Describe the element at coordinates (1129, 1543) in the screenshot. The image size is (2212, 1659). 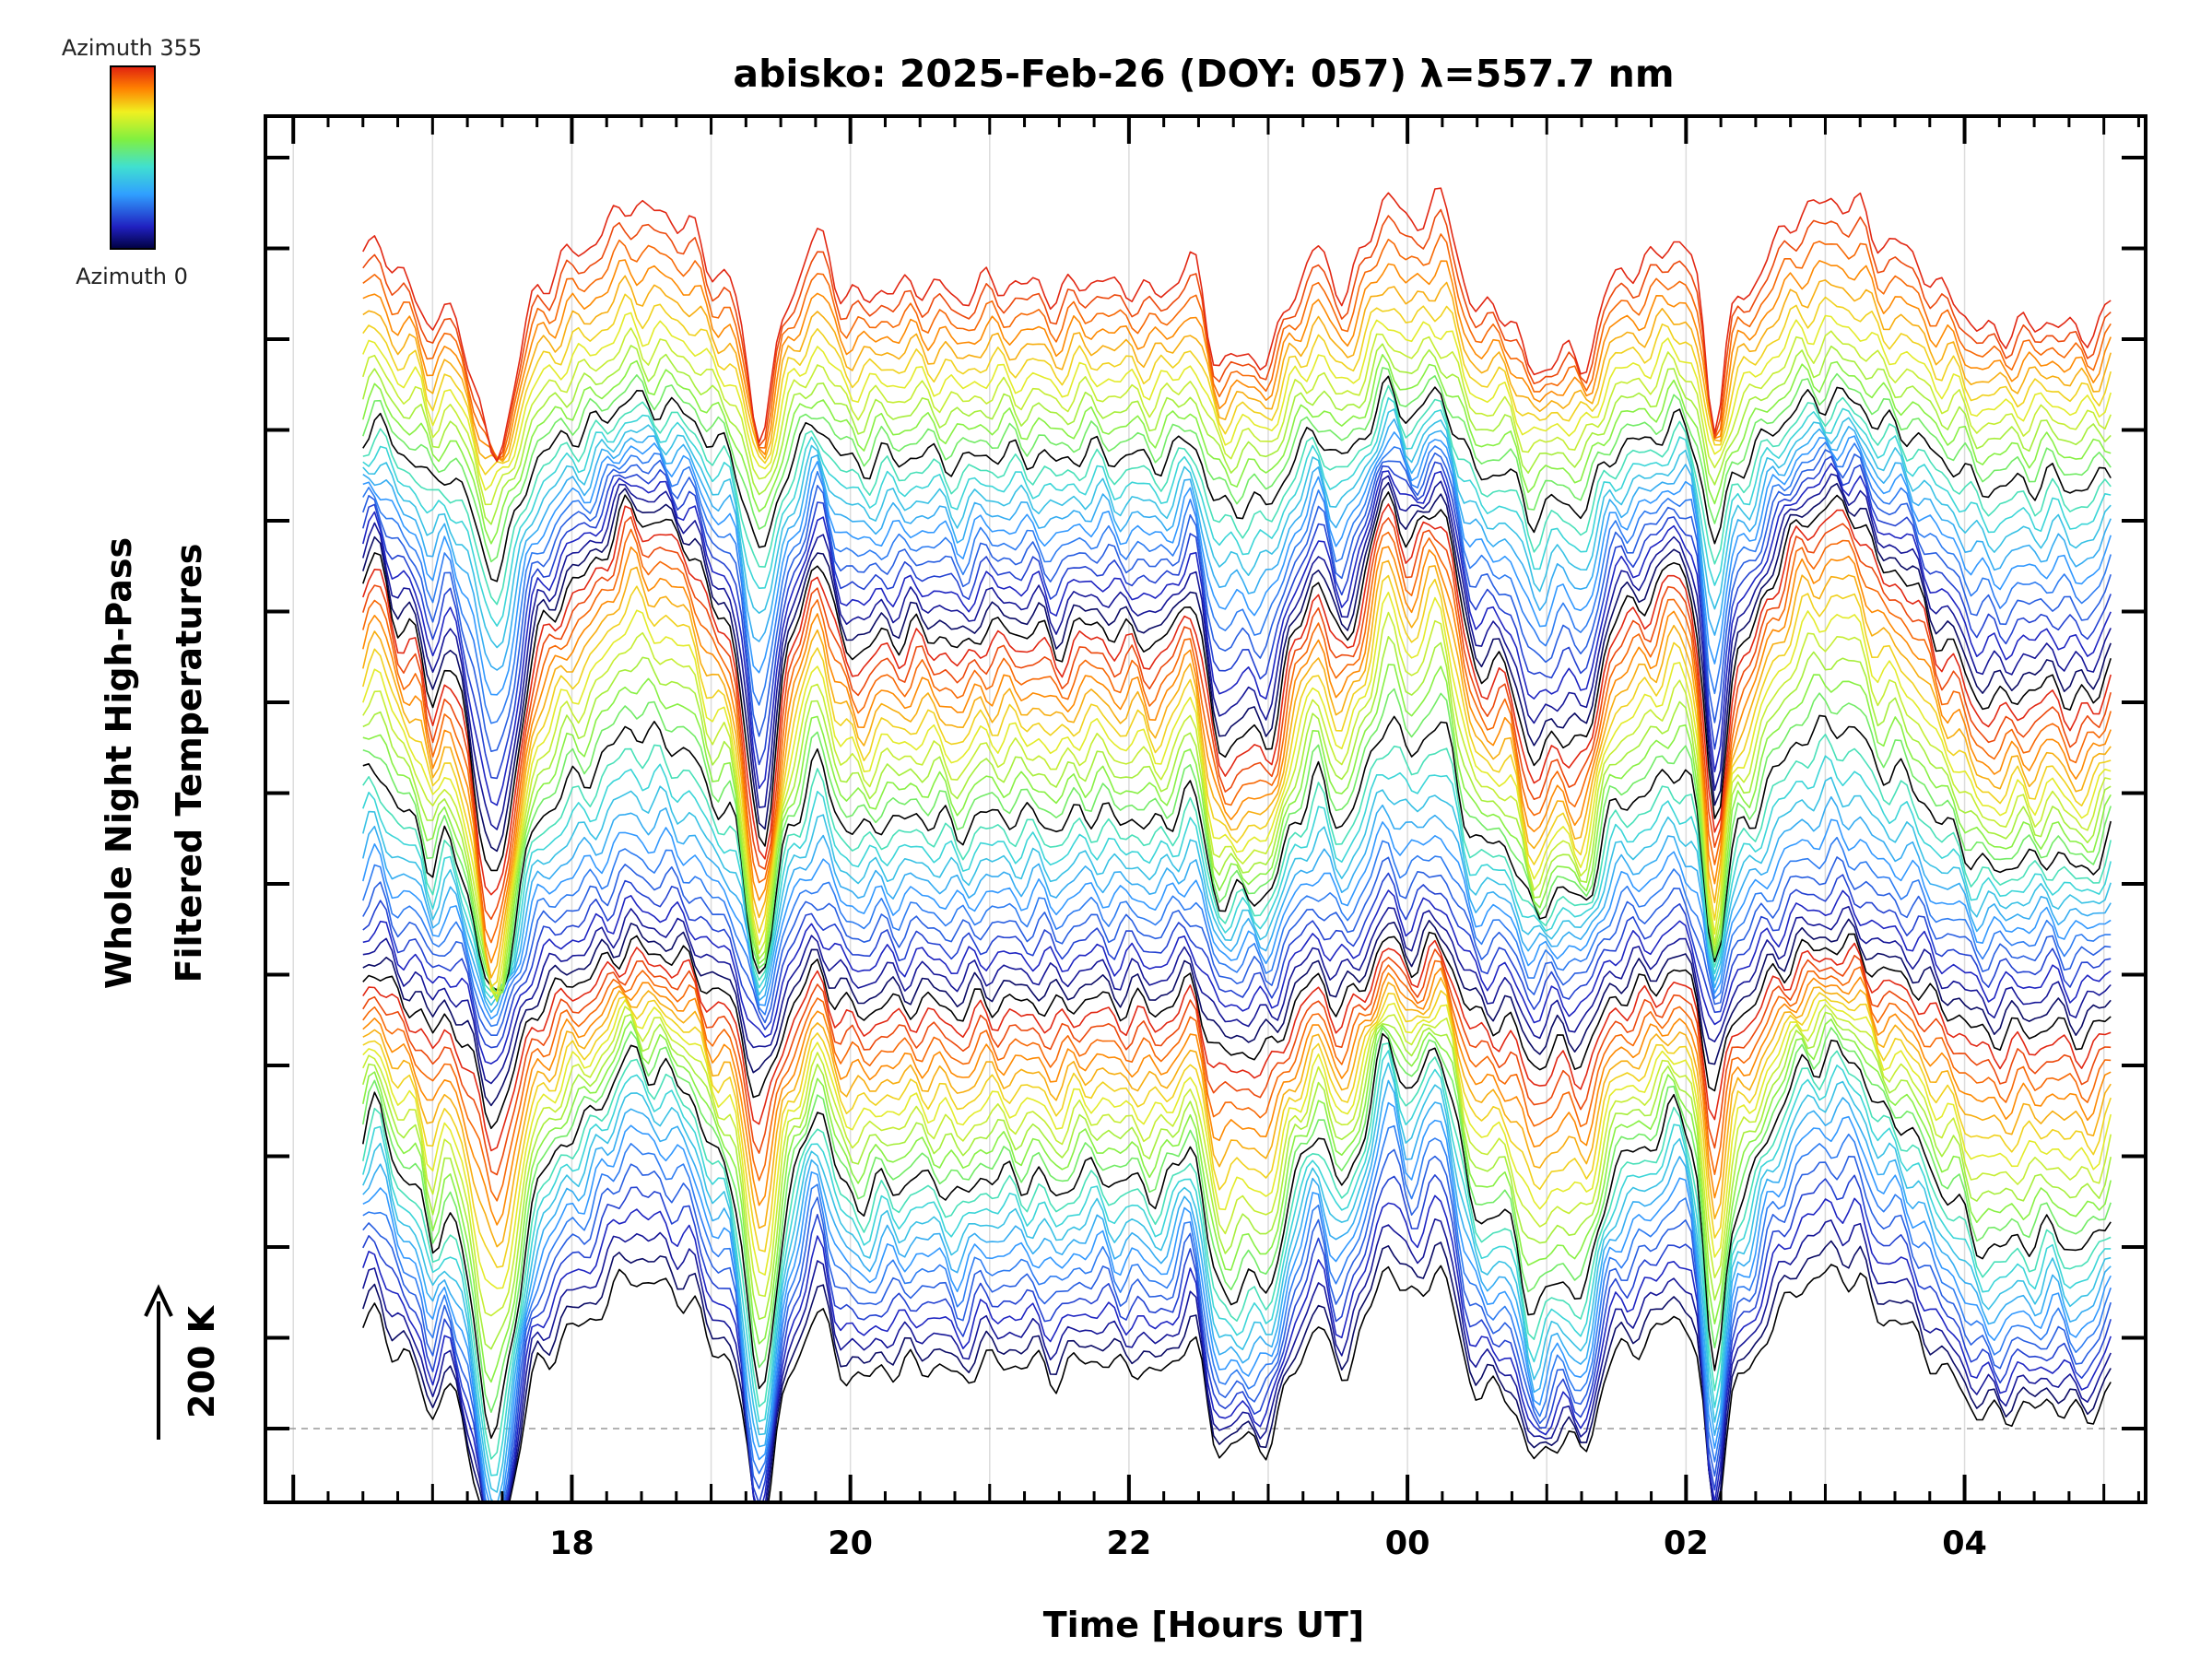
I see `x-tick-label: 22` at that location.